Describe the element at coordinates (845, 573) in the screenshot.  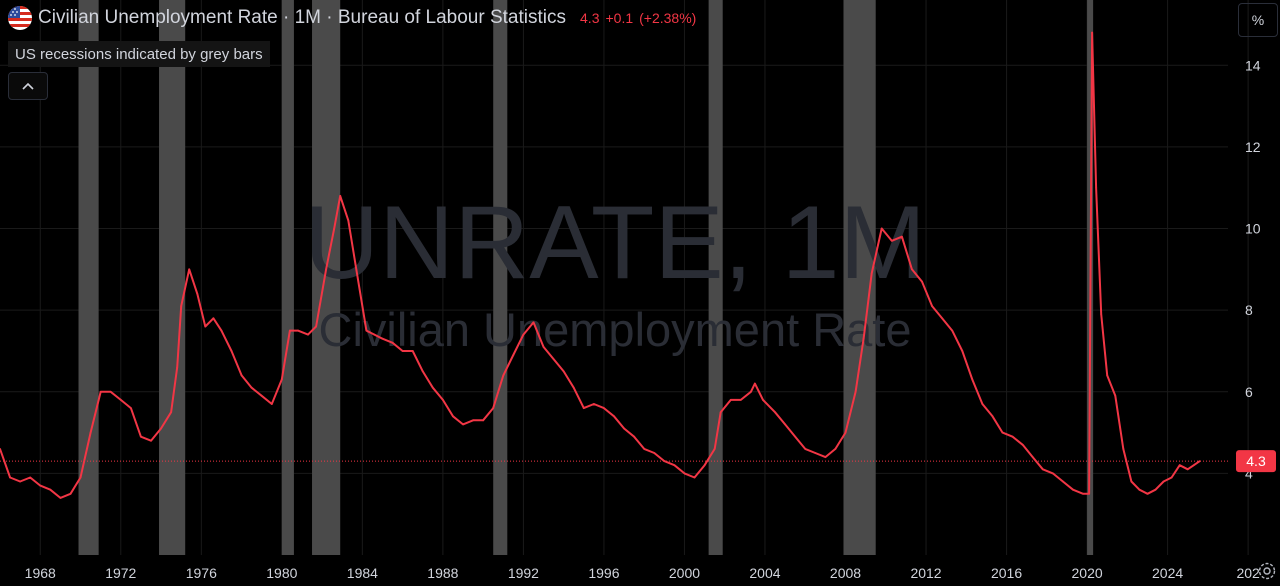
I see `x-tick-label: 2008` at that location.